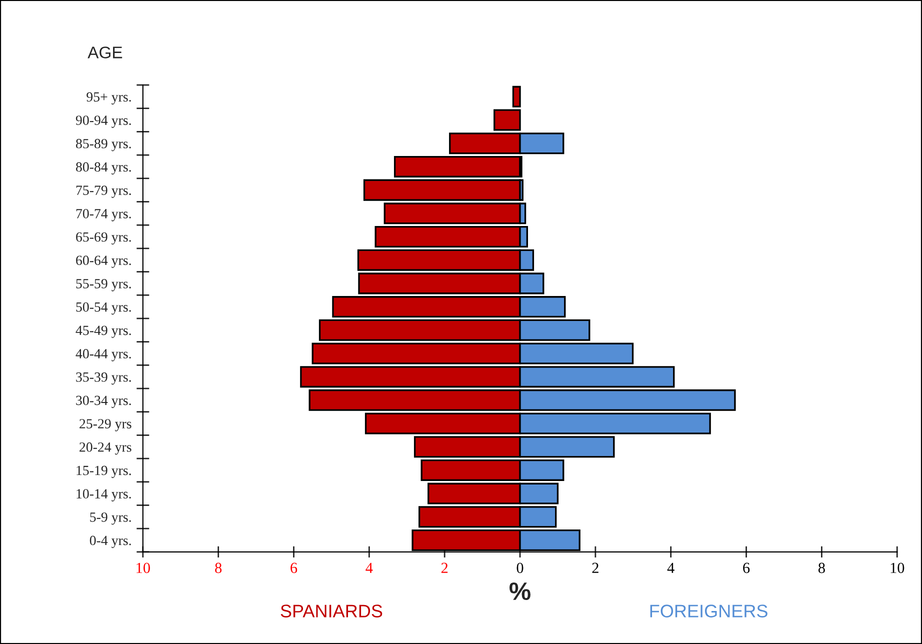 The width and height of the screenshot is (922, 644). Describe the element at coordinates (331, 611) in the screenshot. I see `text: SPANIARDS` at that location.